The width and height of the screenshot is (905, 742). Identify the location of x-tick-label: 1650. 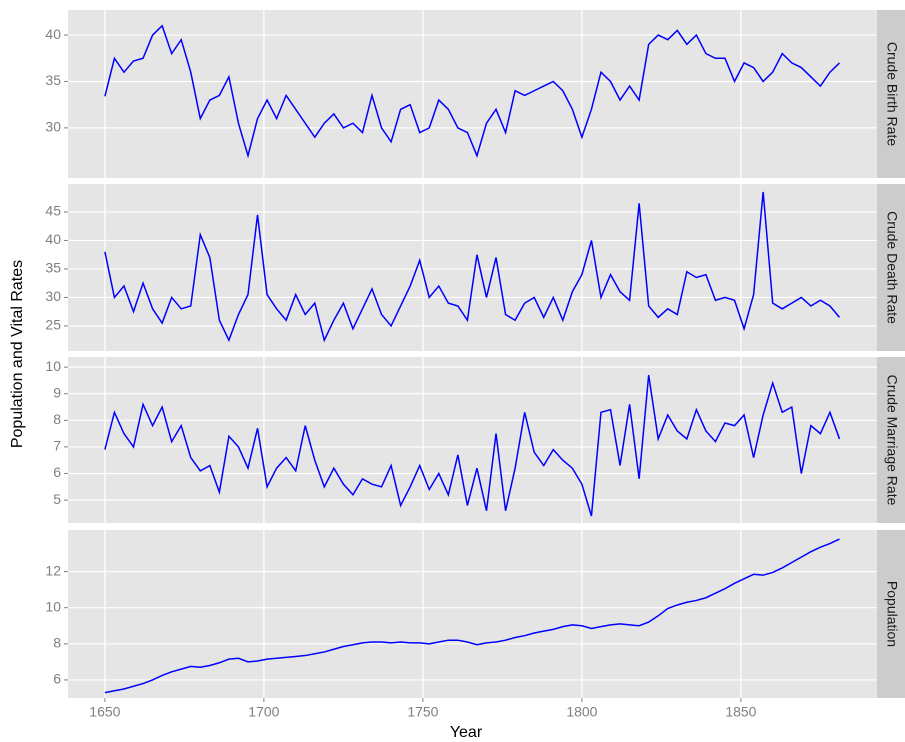
(104, 712).